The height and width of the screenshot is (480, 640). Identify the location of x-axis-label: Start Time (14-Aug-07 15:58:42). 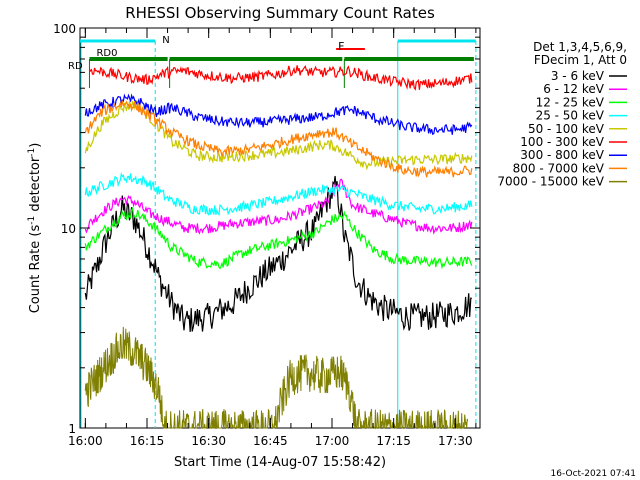
(280, 462).